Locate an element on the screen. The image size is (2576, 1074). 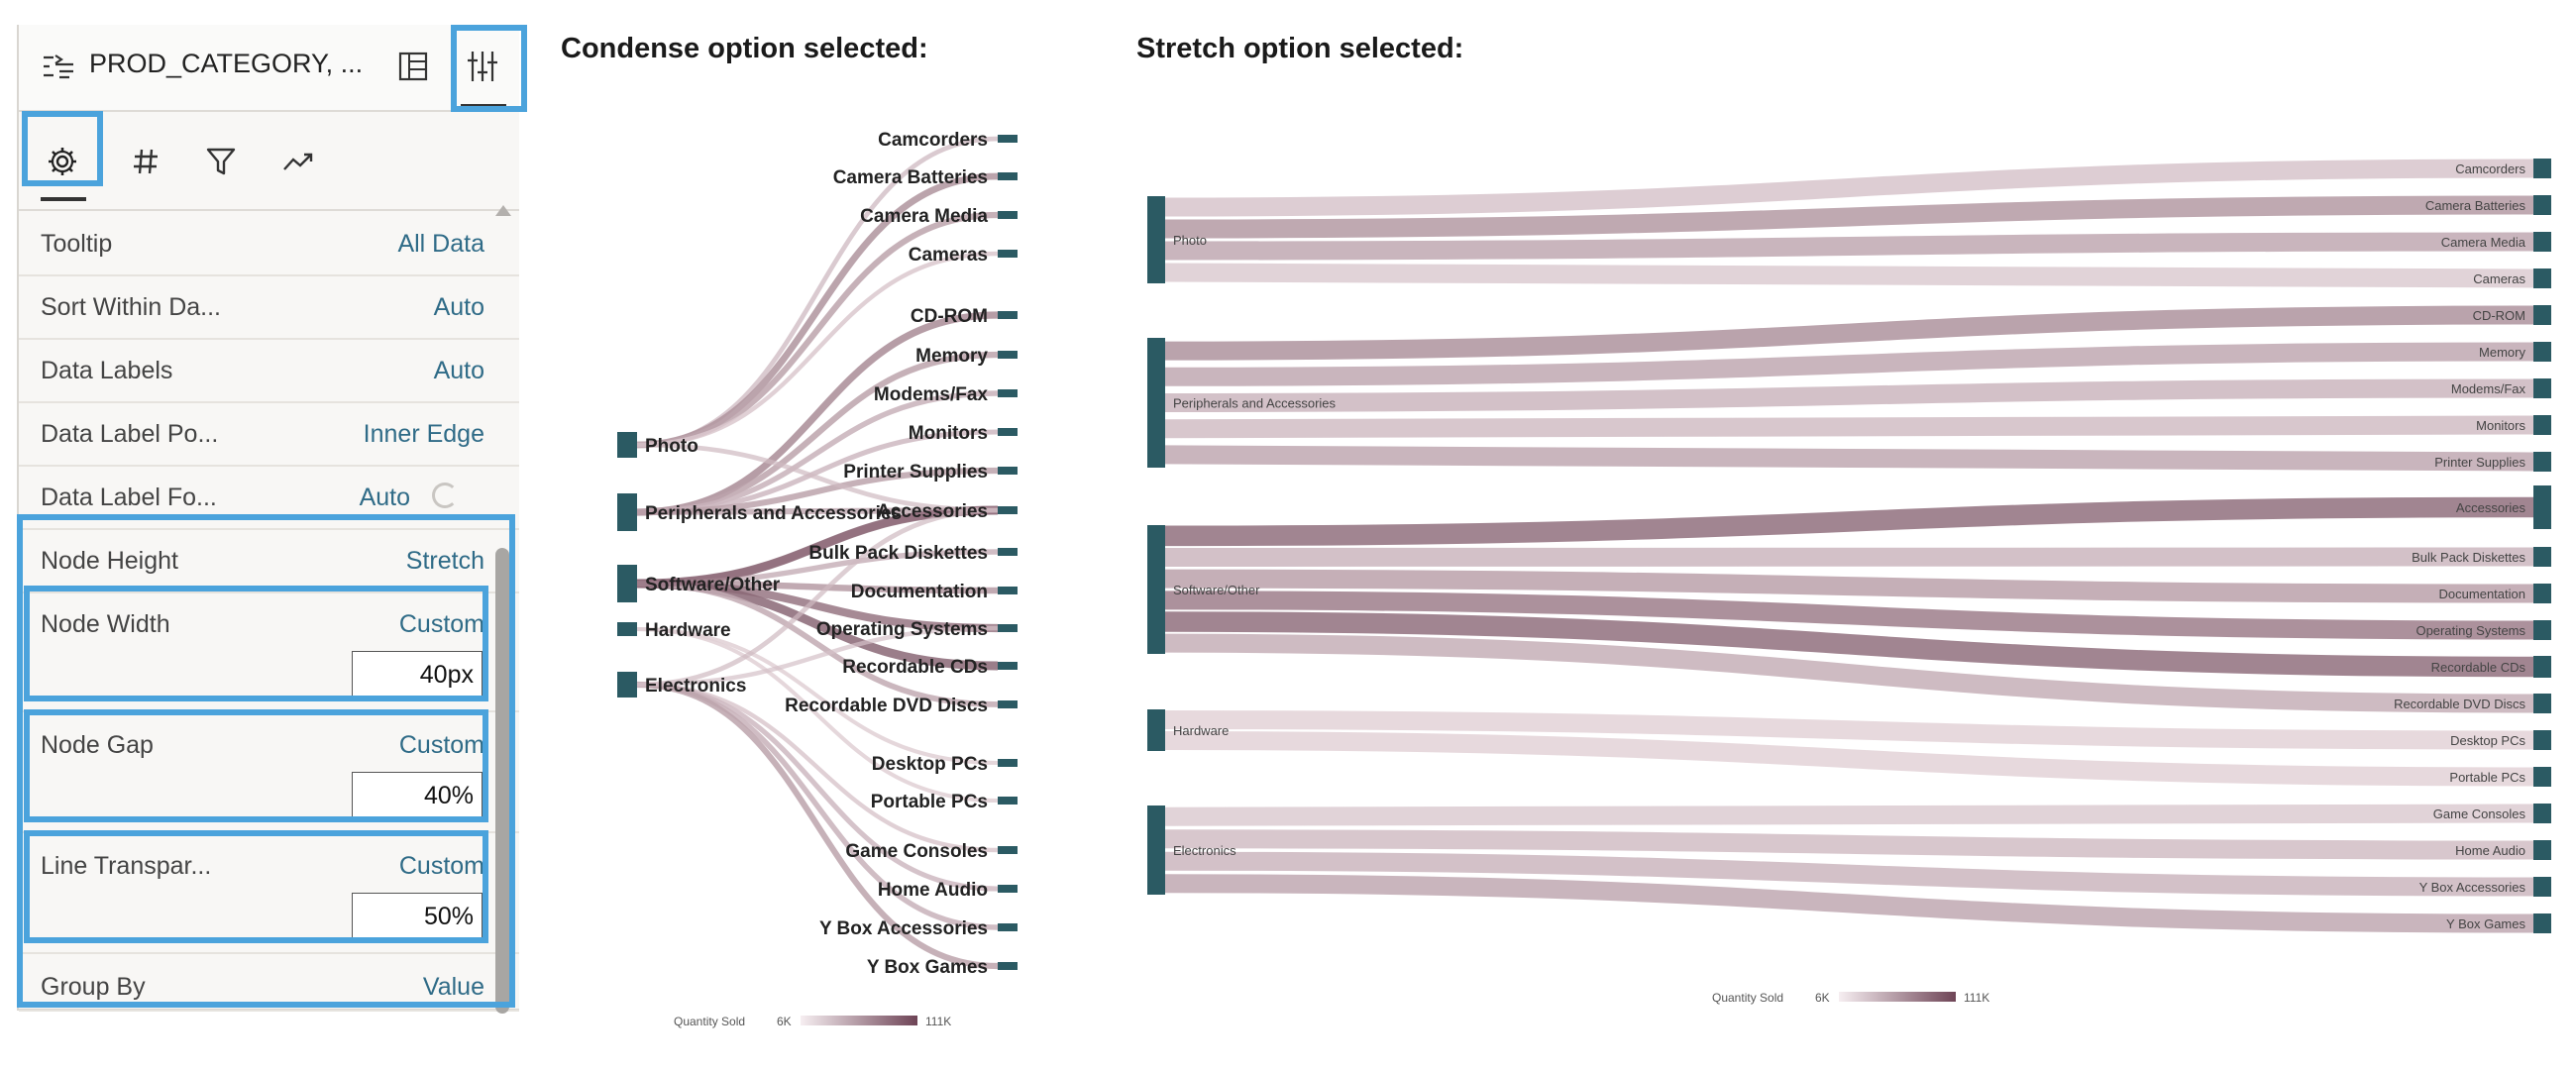
property-label: Node Height is located at coordinates (109, 561).